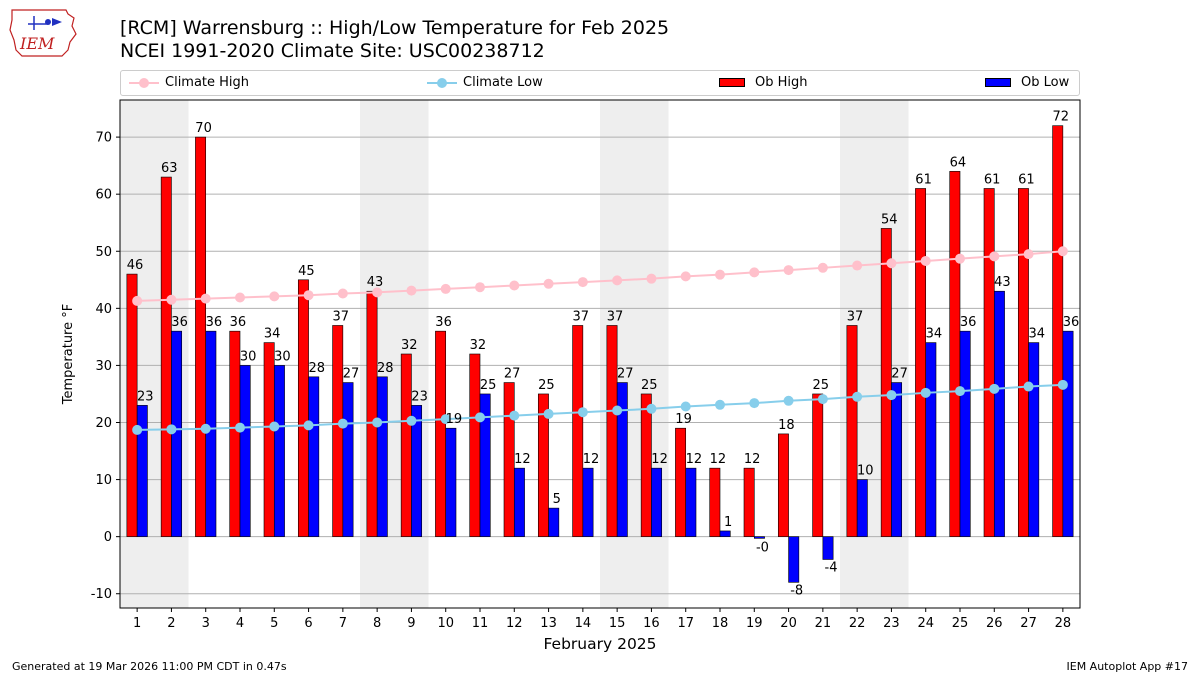 This screenshot has width=1200, height=675. Describe the element at coordinates (960, 623) in the screenshot. I see `xtick-label-25: 25` at that location.